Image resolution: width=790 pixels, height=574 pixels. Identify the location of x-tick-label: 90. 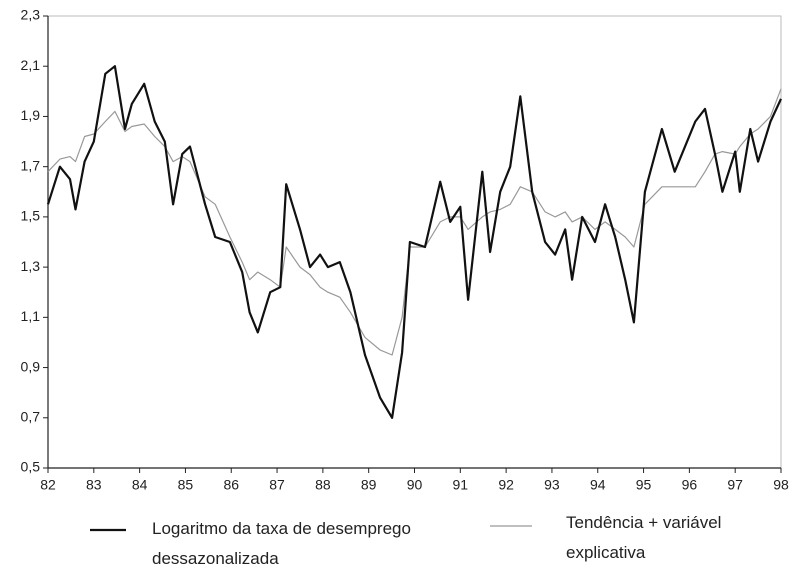
(415, 485).